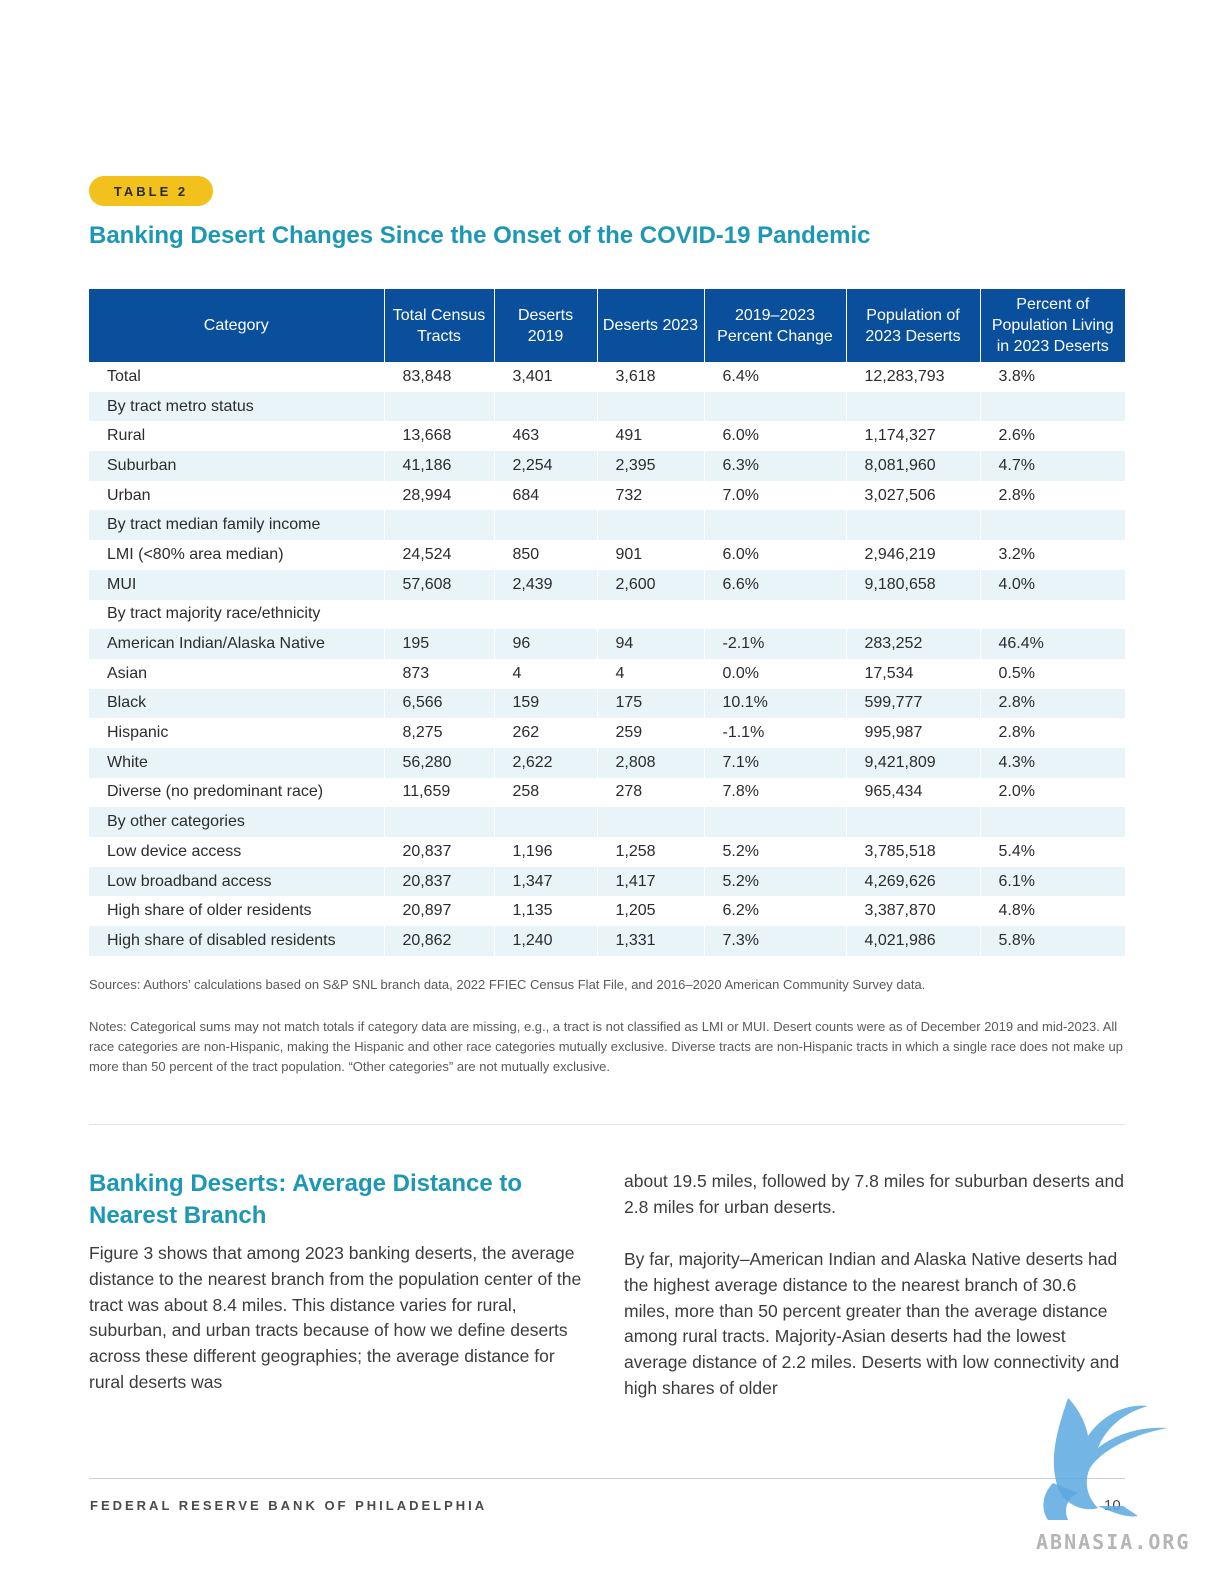  What do you see at coordinates (545, 377) in the screenshot?
I see `table-cell: 3,401` at bounding box center [545, 377].